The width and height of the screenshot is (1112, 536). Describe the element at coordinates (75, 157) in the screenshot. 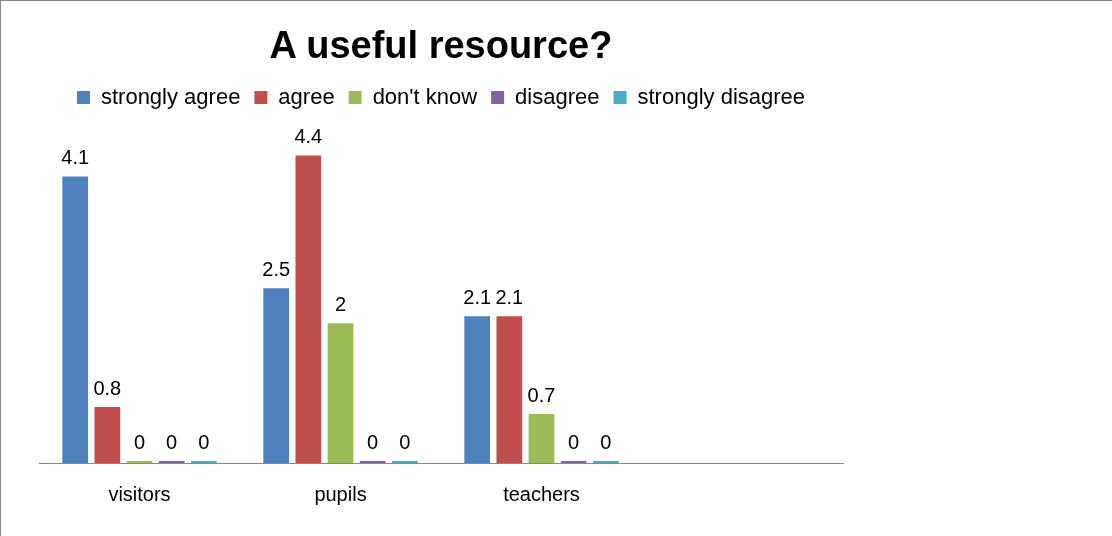

I see `data-label: 4.1` at that location.